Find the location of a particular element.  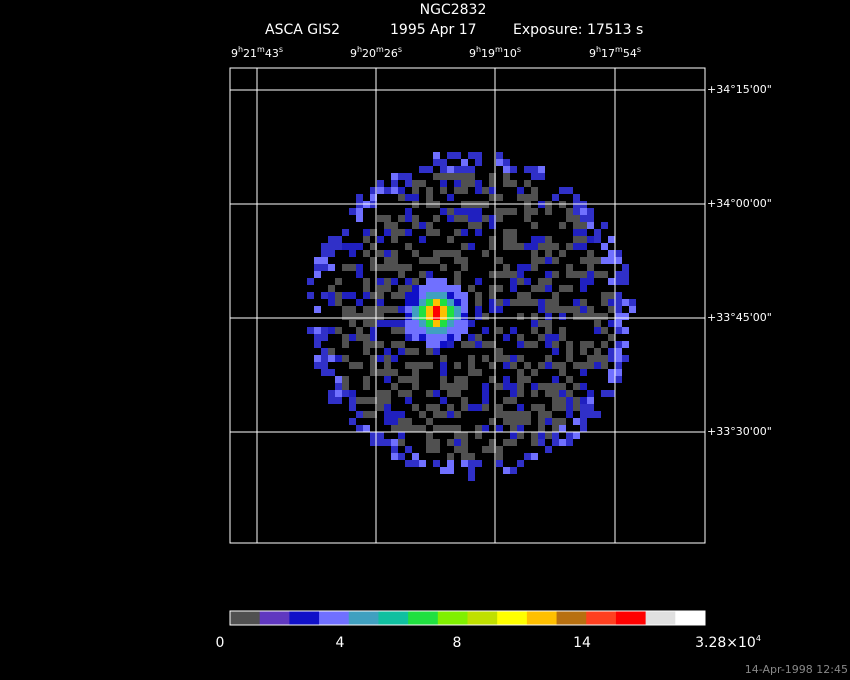

label-part: m is located at coordinates (619, 49).